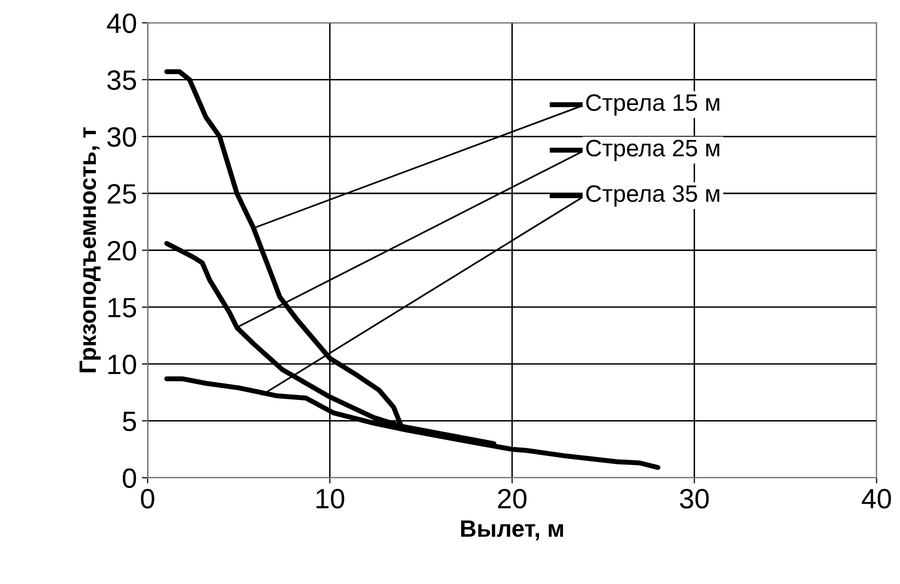  What do you see at coordinates (653, 151) in the screenshot?
I see `annotation: Стрела 25 м` at bounding box center [653, 151].